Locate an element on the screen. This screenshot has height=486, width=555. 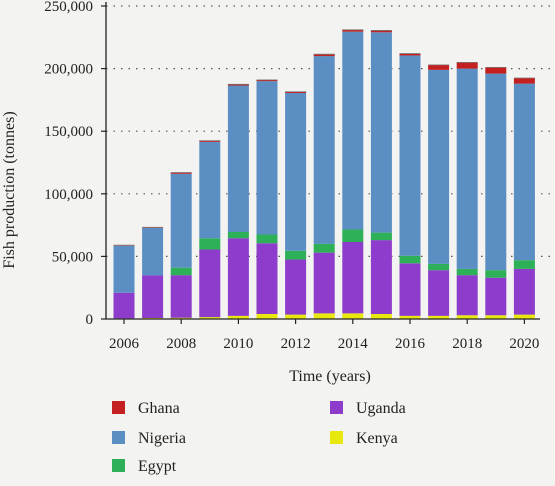
x-tick-label: 2006 is located at coordinates (124, 344).